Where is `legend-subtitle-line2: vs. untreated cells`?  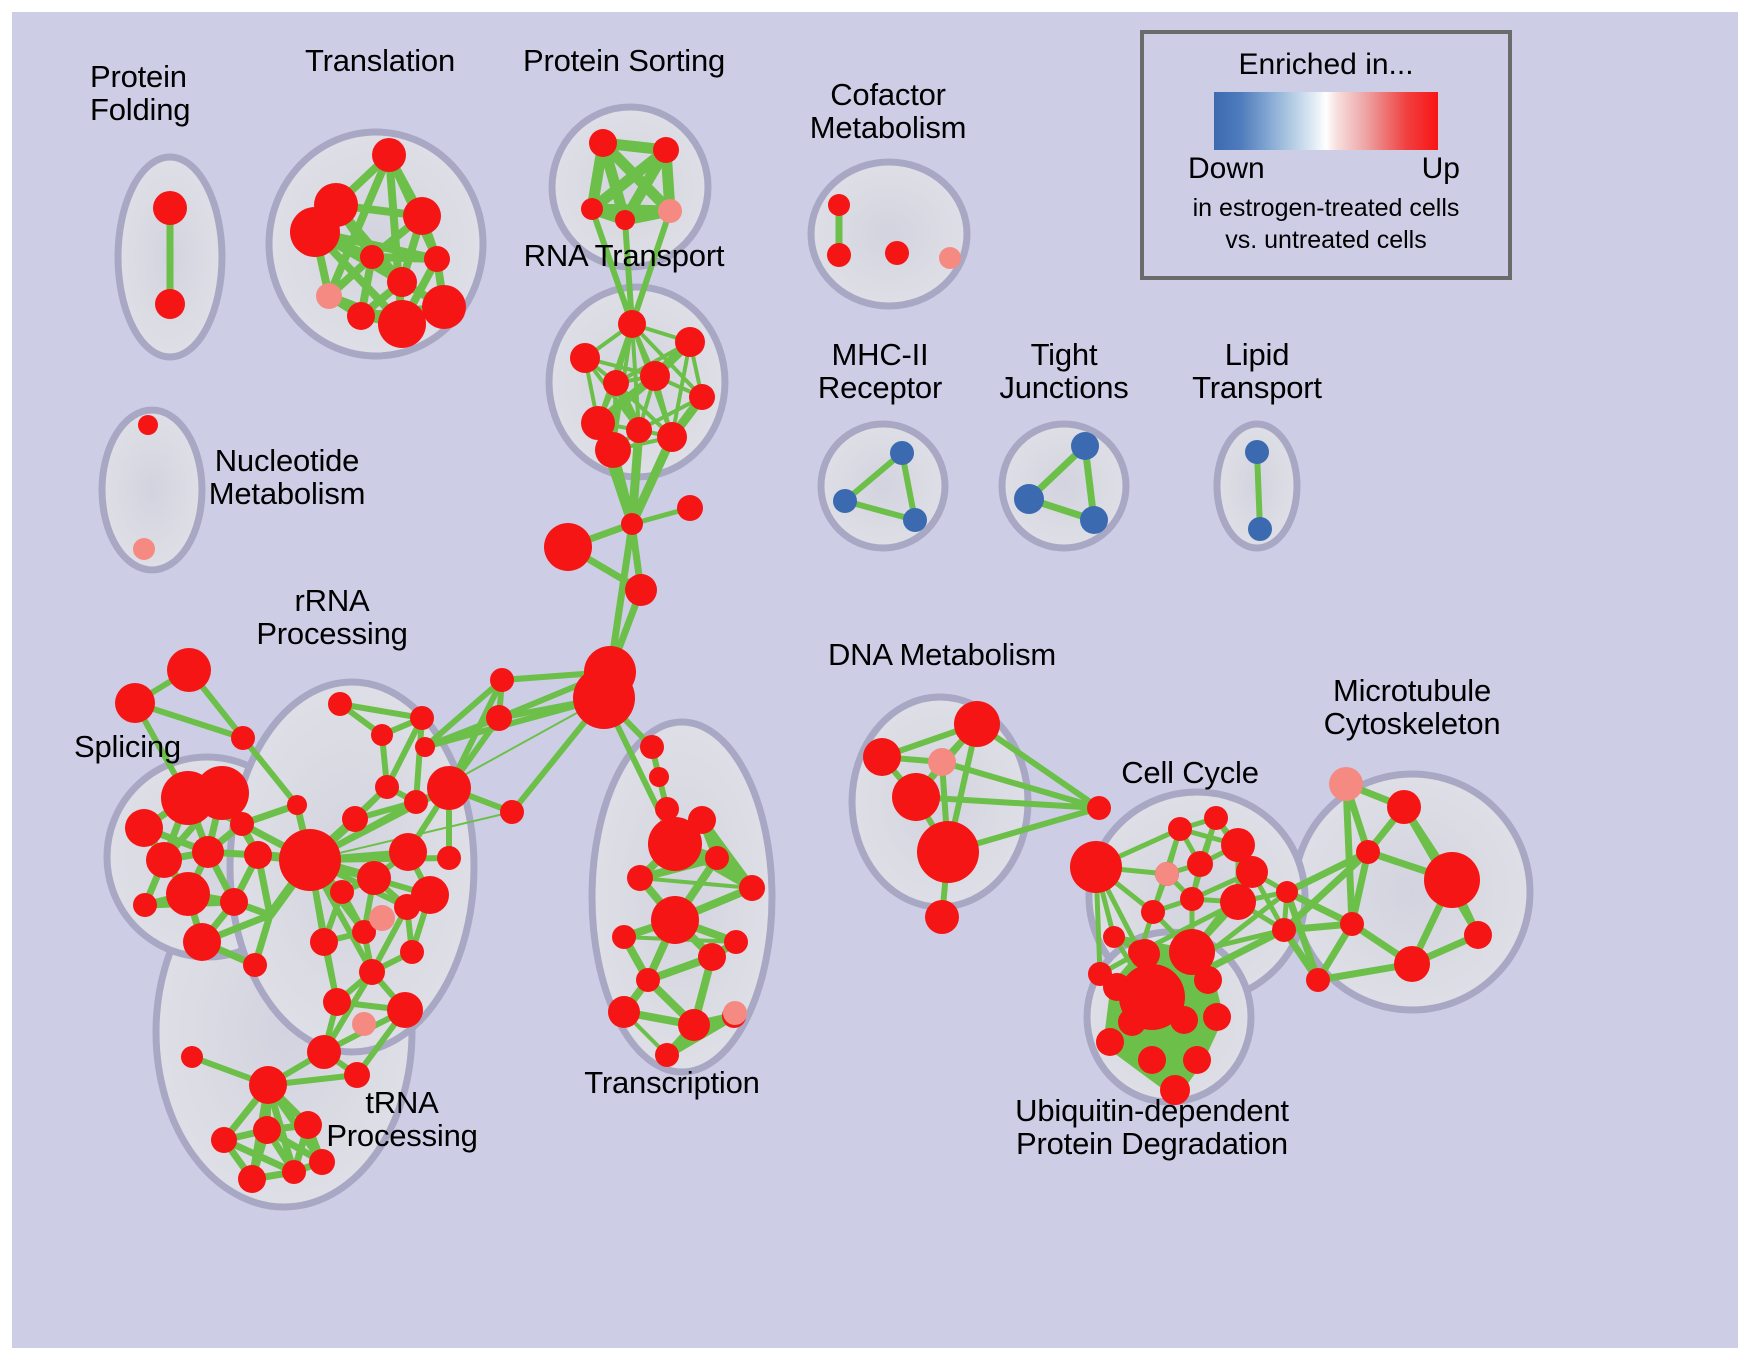 legend-subtitle-line2: vs. untreated cells is located at coordinates (1326, 239).